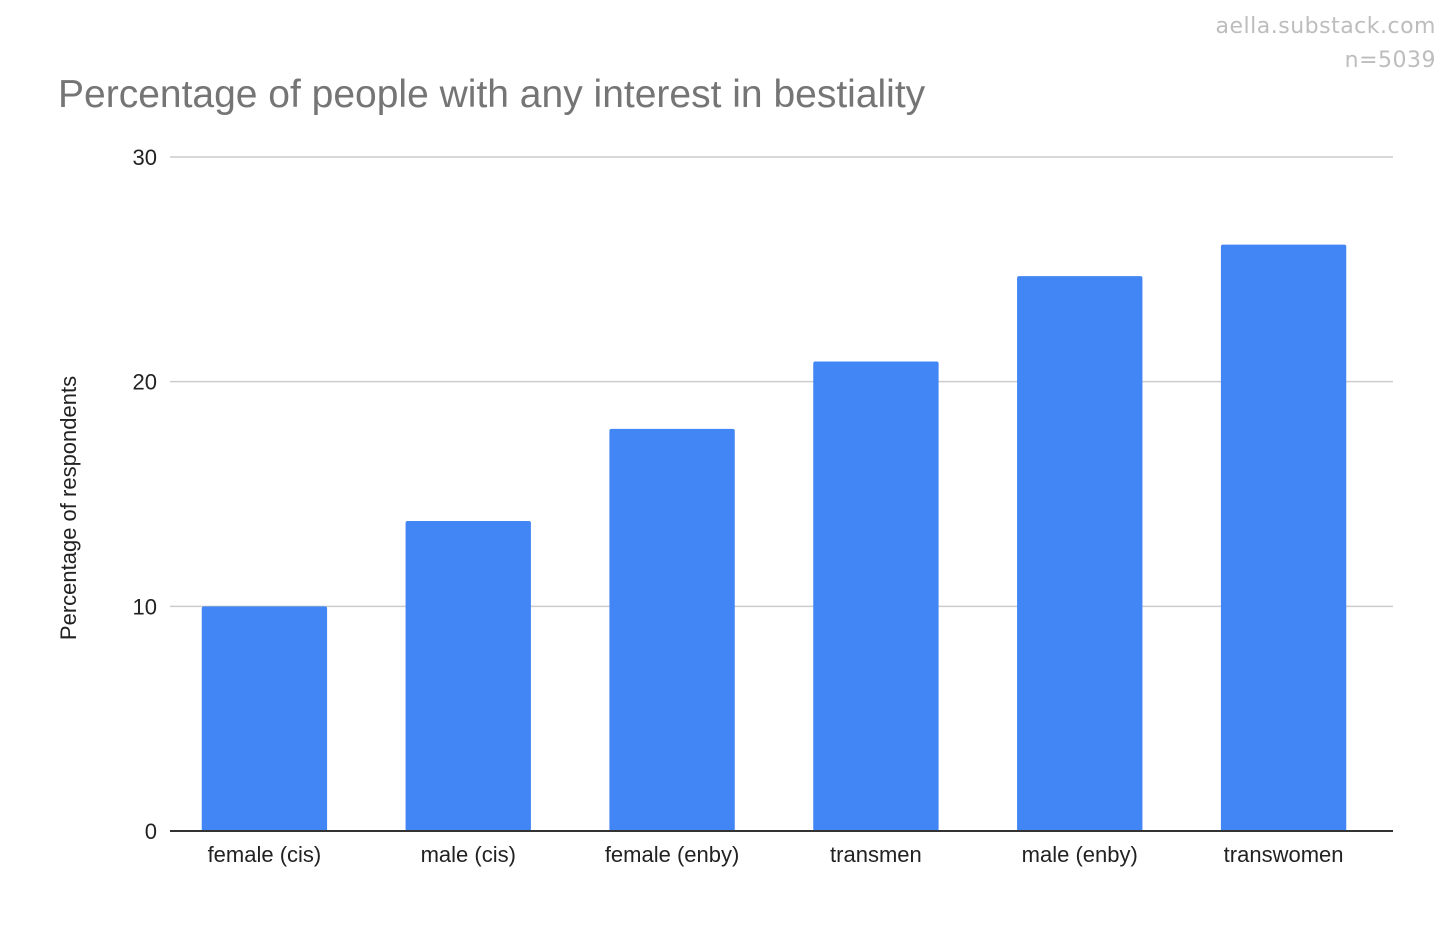  I want to click on x-tick-label: female (enby), so click(672, 854).